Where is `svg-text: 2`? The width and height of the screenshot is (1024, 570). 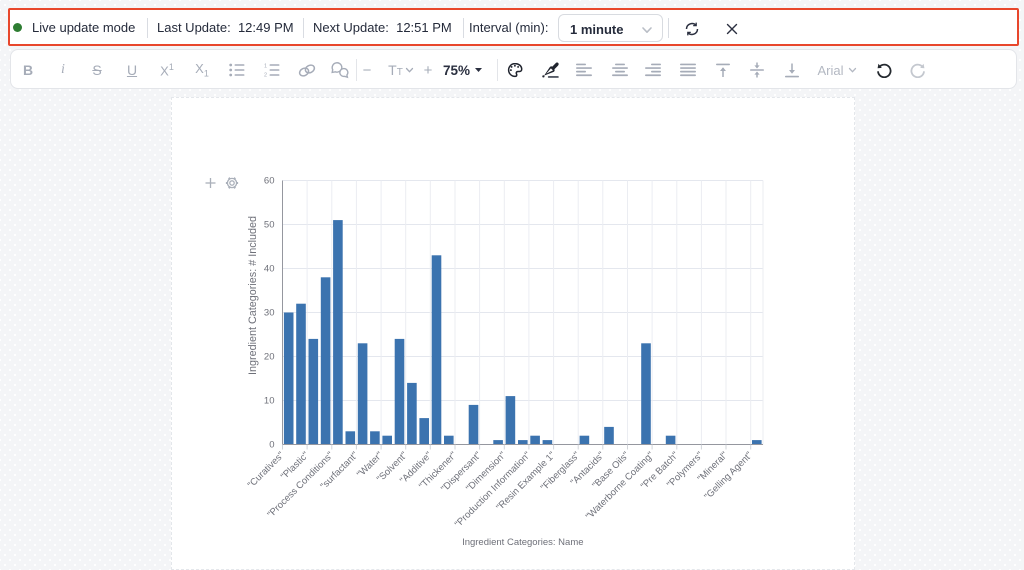
svg-text: 2 is located at coordinates (265, 75).